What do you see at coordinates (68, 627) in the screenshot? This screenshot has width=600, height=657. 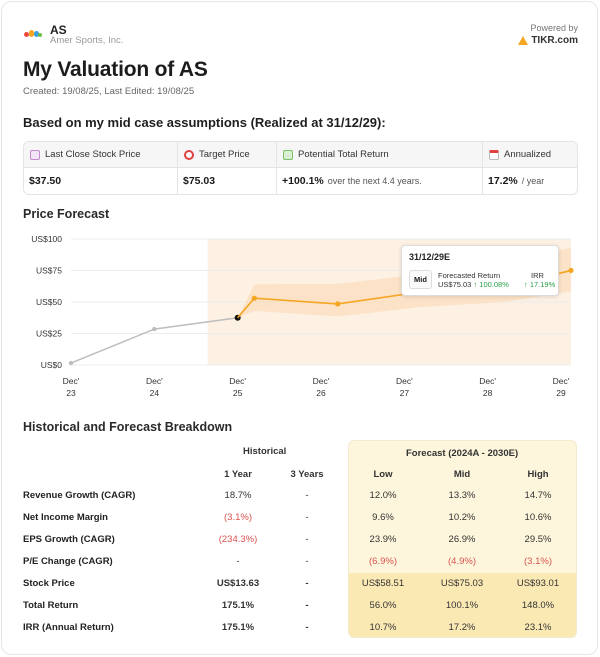 I see `row-label: IRR (Annual Return)` at bounding box center [68, 627].